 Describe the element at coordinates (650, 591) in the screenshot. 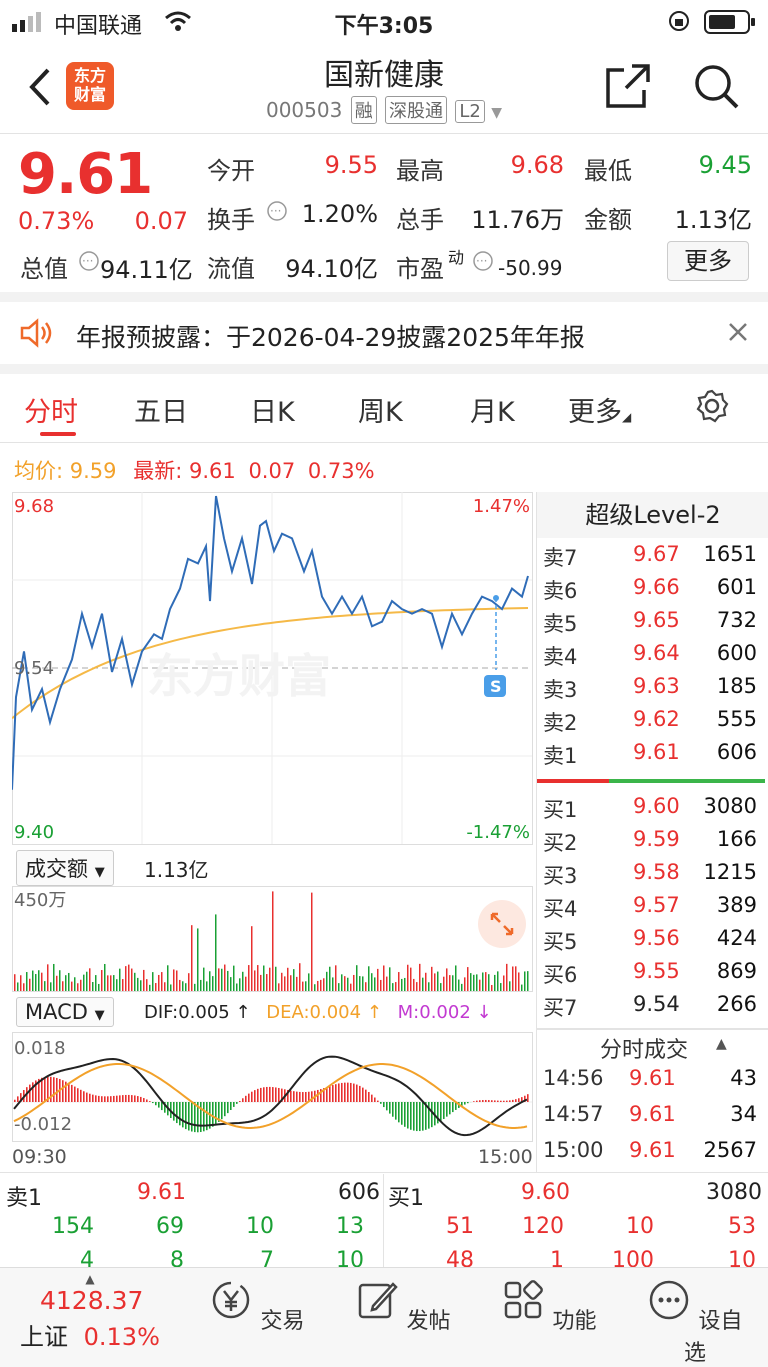

I see `ask-row: 卖6 9.66 601` at that location.